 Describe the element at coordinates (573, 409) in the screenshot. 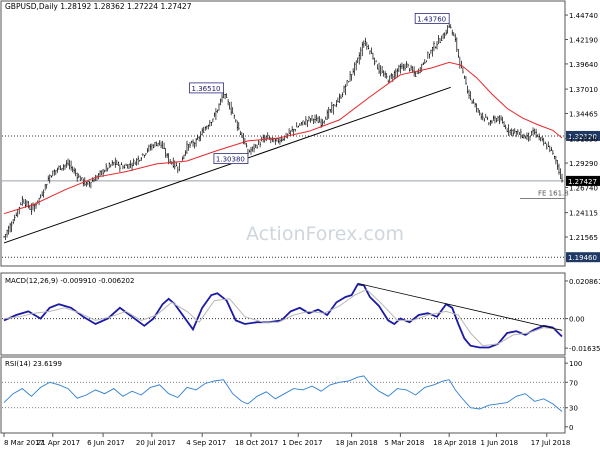

I see `rsi-y-tick-label: 30` at that location.